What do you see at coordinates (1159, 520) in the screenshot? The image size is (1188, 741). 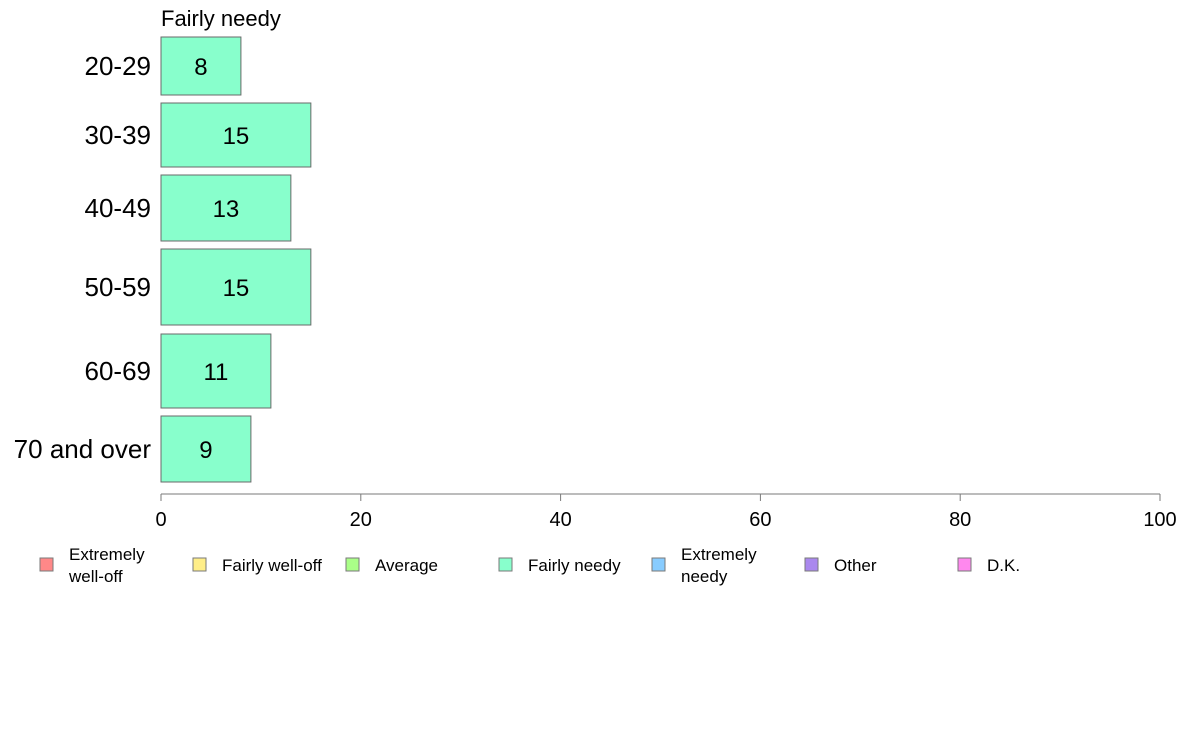 I see `x-tick-label: 100` at bounding box center [1159, 520].